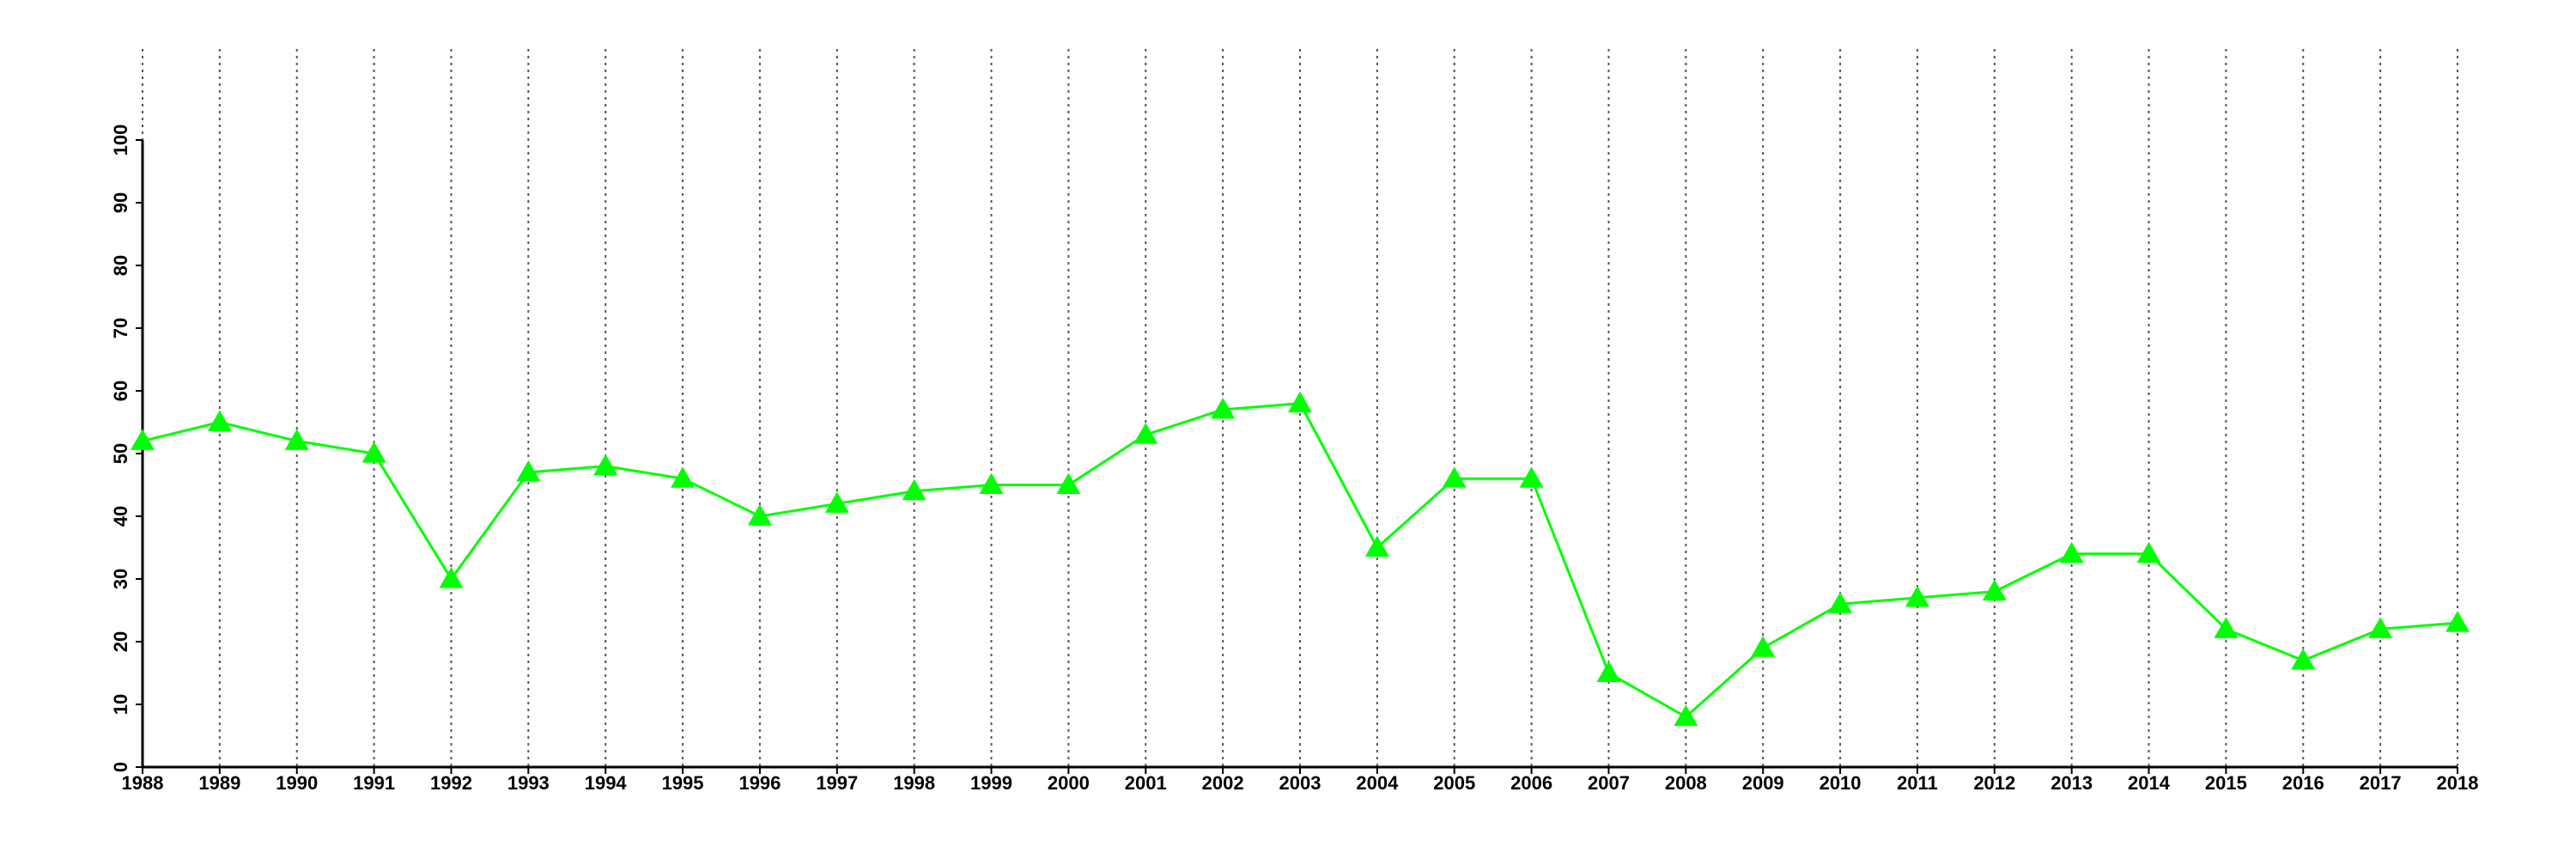  Describe the element at coordinates (121, 454) in the screenshot. I see `y-tick-label: 50` at that location.